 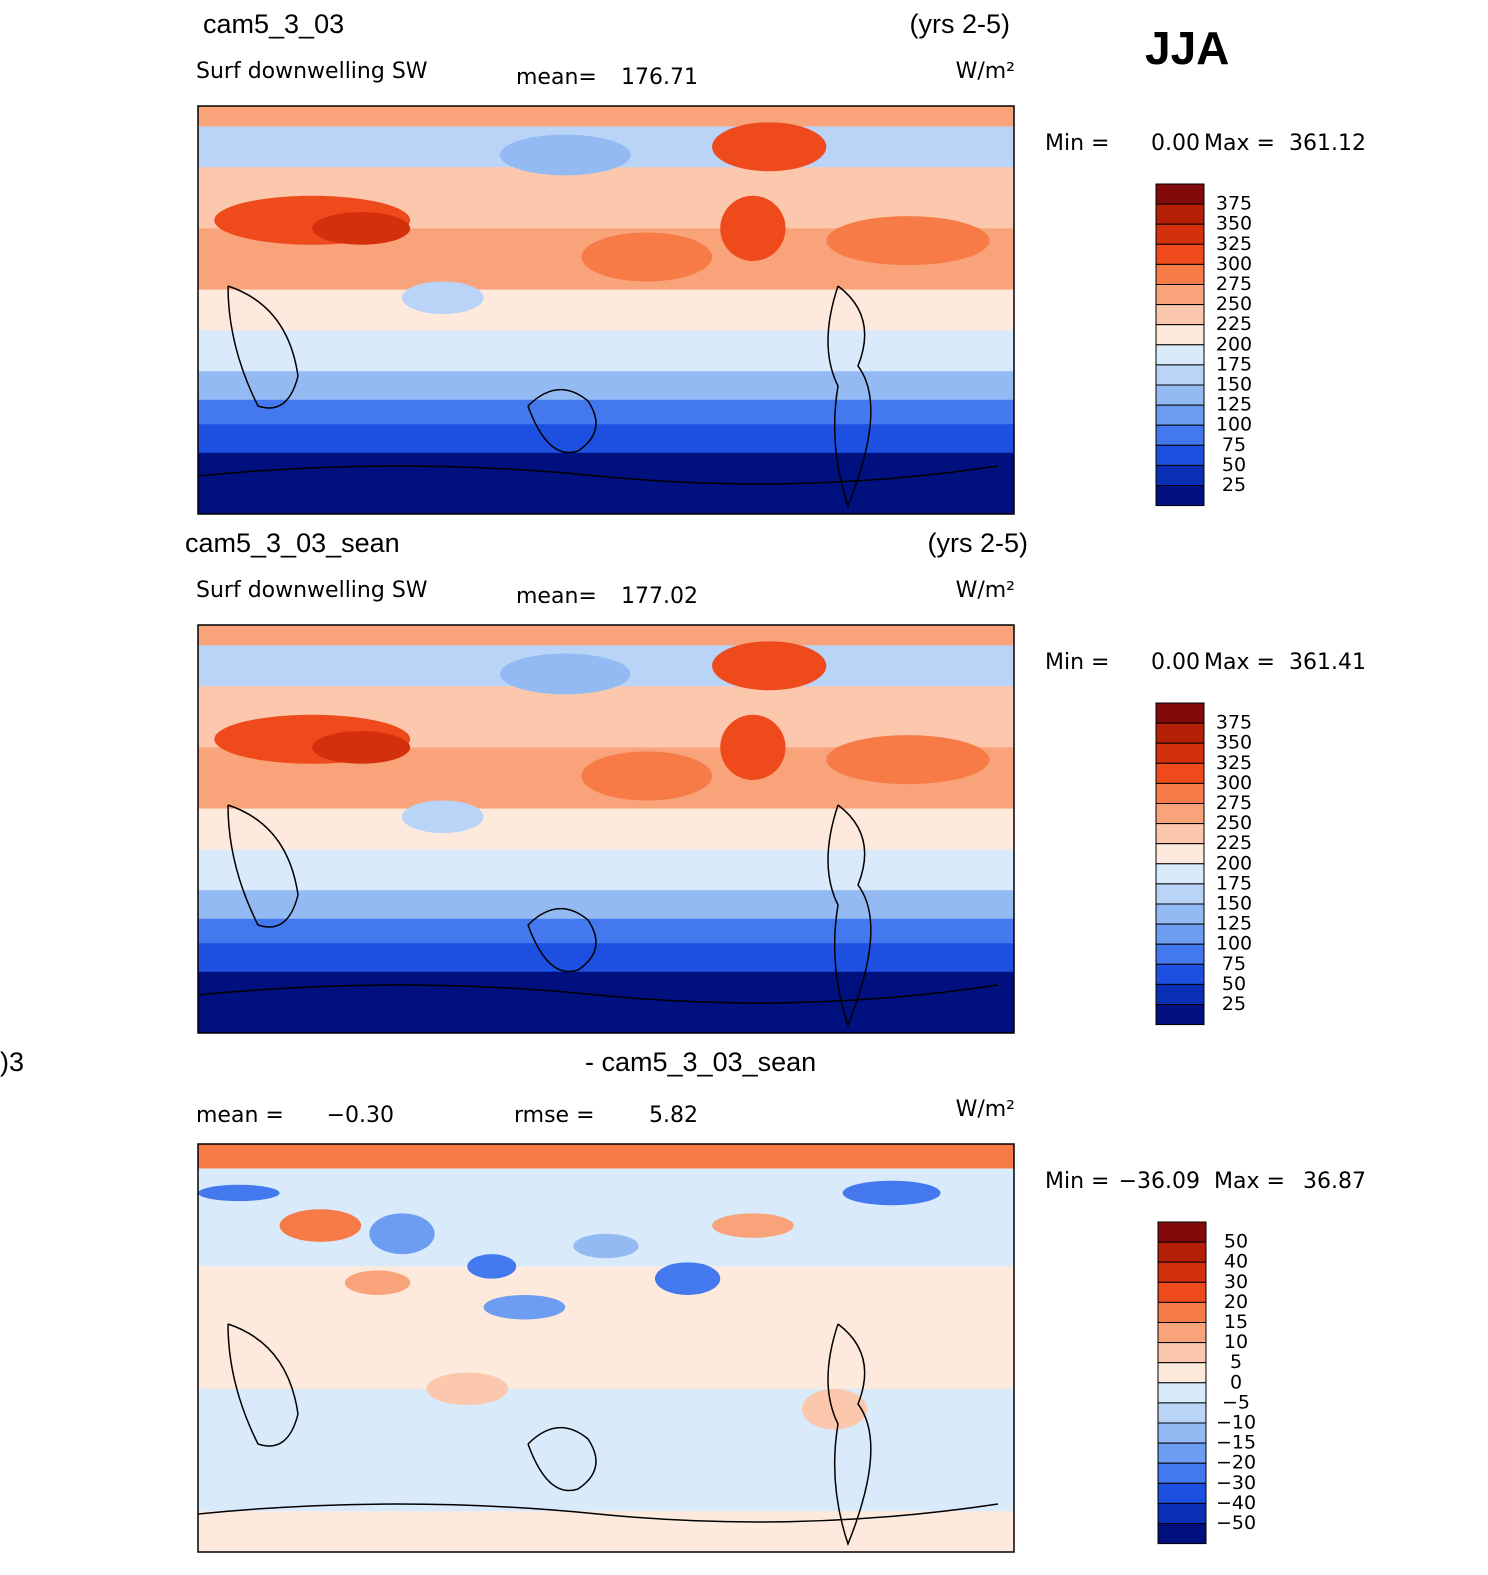 I want to click on min-value: −36.09, so click(x=1159, y=1181).